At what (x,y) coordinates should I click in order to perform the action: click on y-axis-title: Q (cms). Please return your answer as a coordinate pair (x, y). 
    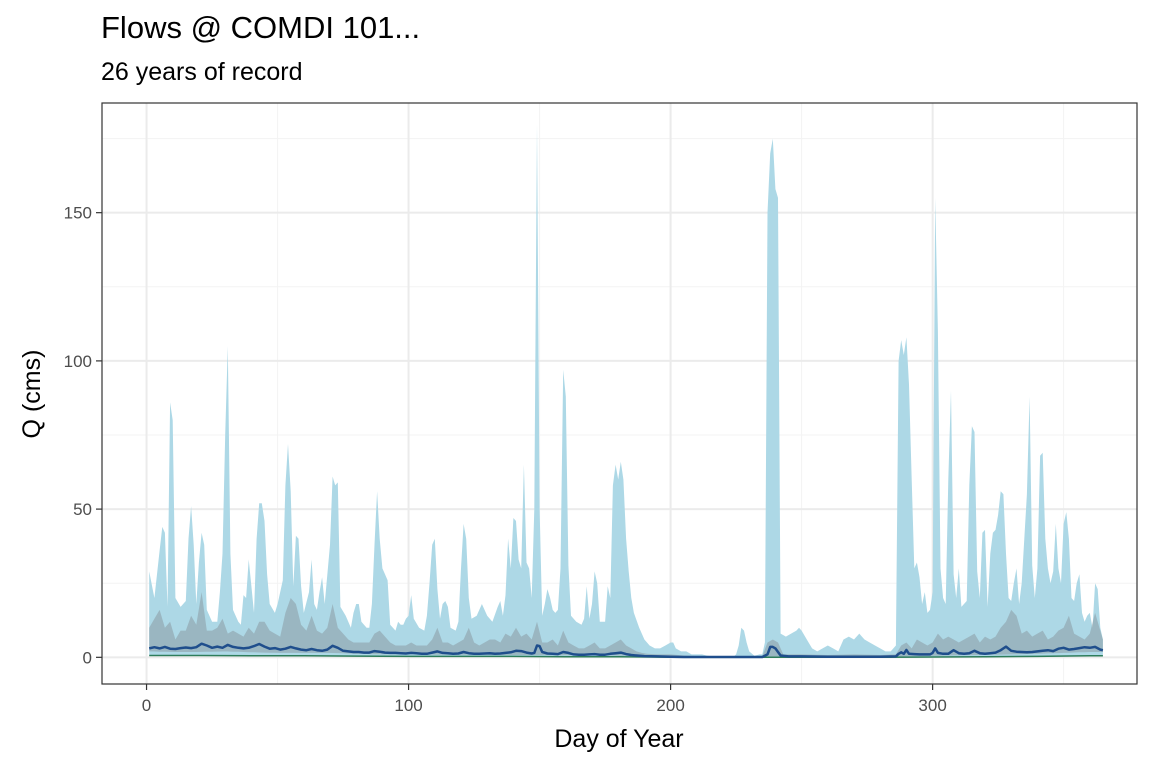
    Looking at the image, I should click on (32, 394).